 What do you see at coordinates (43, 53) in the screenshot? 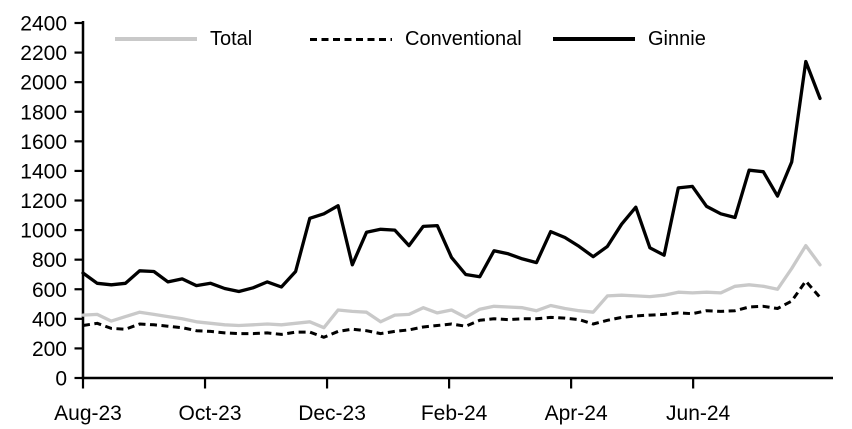
I see `y-tick-label: 2200` at bounding box center [43, 53].